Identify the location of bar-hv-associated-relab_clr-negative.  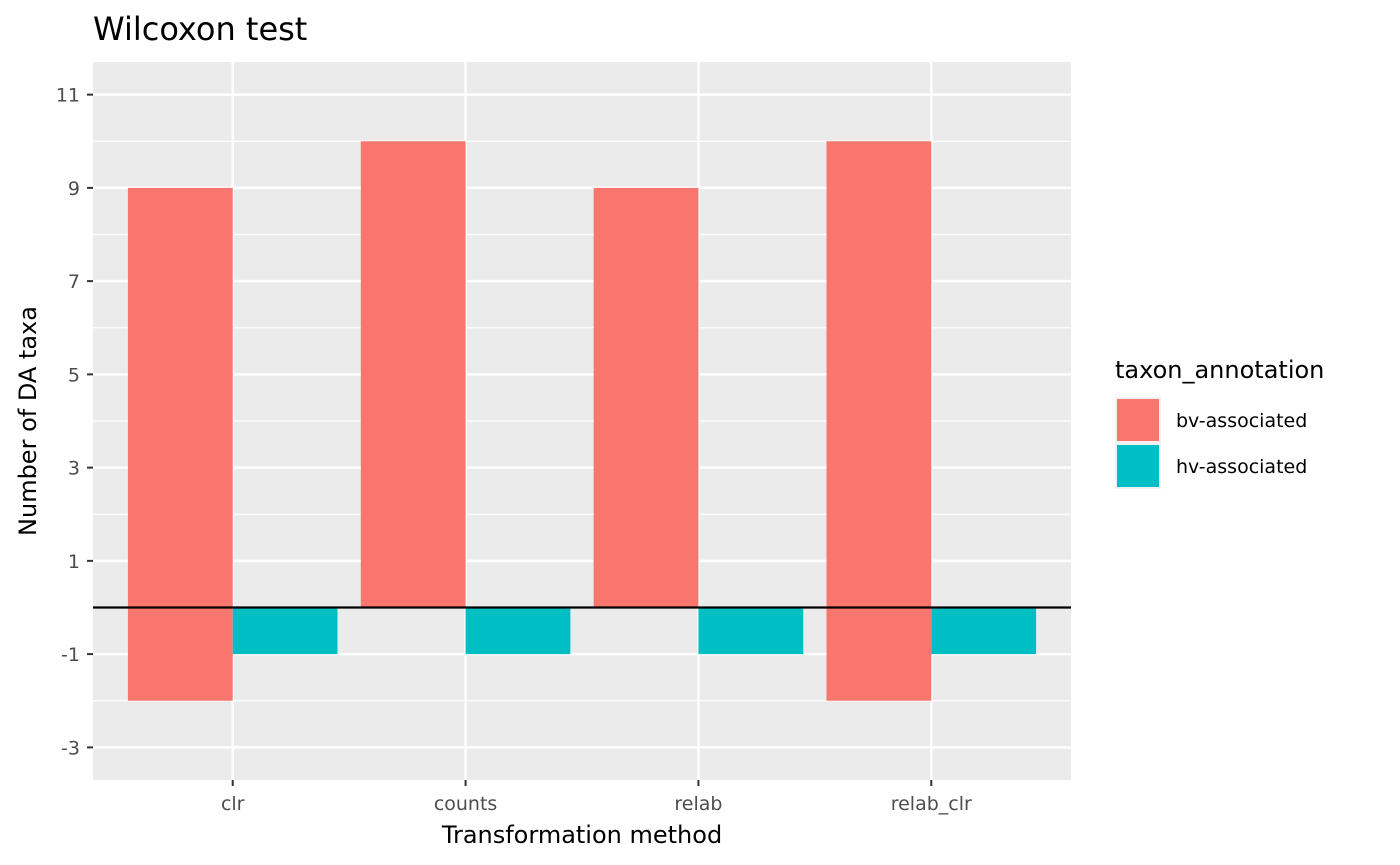
(984, 631).